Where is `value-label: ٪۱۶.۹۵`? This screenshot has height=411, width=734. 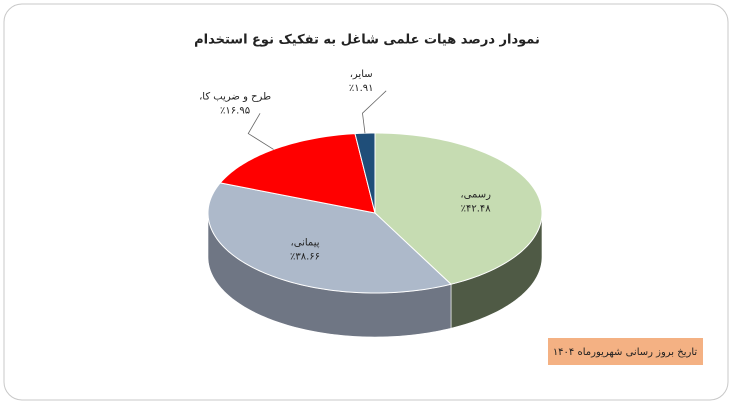
value-label: ٪۱۶.۹۵ is located at coordinates (235, 110).